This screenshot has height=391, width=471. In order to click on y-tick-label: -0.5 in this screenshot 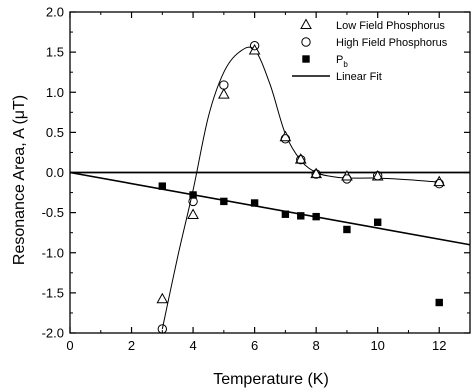, I will do `click(53, 212)`.